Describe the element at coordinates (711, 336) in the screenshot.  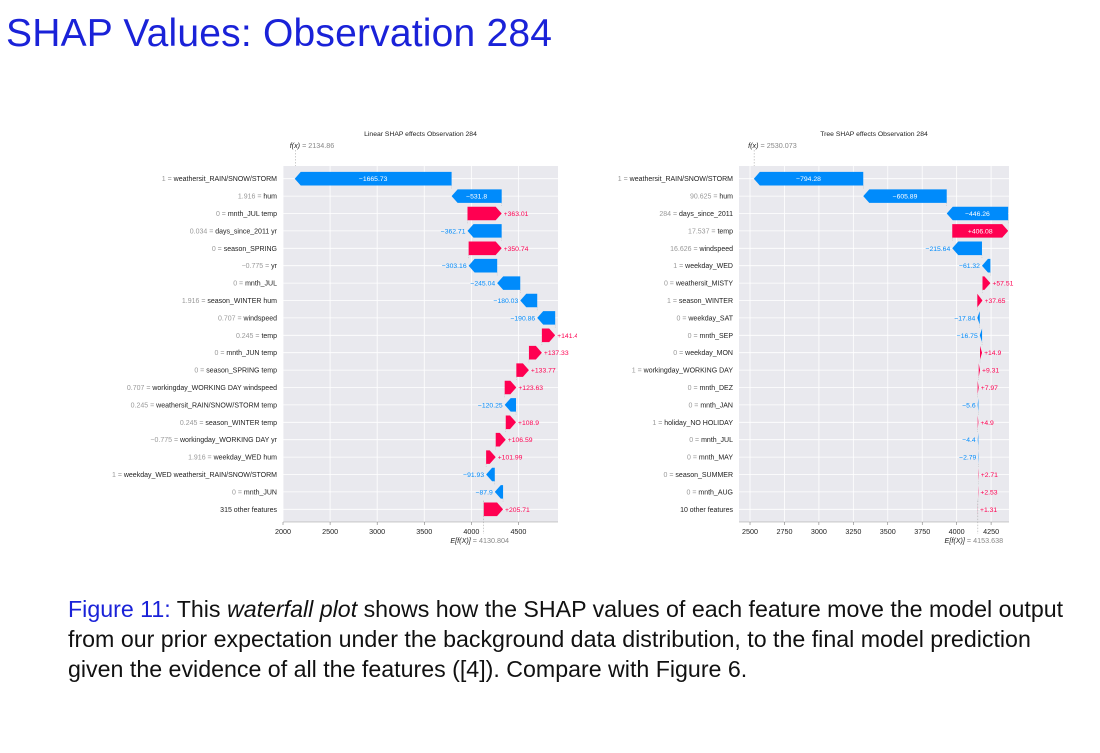
I see `feature-label: 0 = mnth_SEP` at that location.